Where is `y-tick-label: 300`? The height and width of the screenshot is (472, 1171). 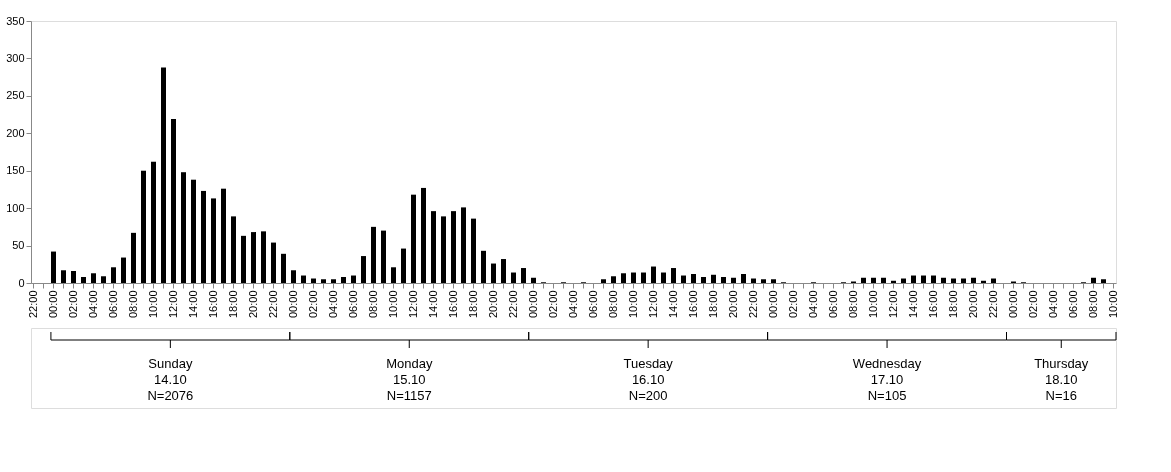
y-tick-label: 300 is located at coordinates (15, 57).